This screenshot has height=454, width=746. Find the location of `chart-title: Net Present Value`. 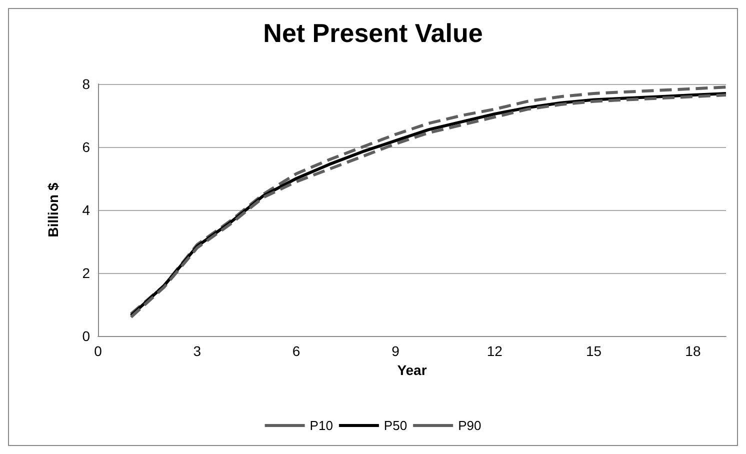

chart-title: Net Present Value is located at coordinates (373, 33).